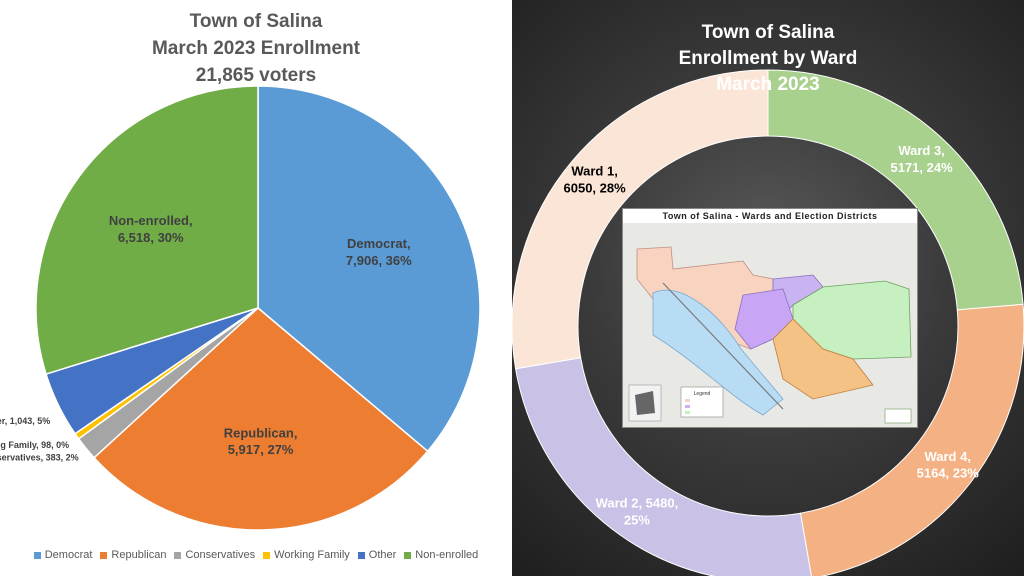 This screenshot has height=576, width=1024. Describe the element at coordinates (361, 555) in the screenshot. I see `legend-swatch-other` at that location.